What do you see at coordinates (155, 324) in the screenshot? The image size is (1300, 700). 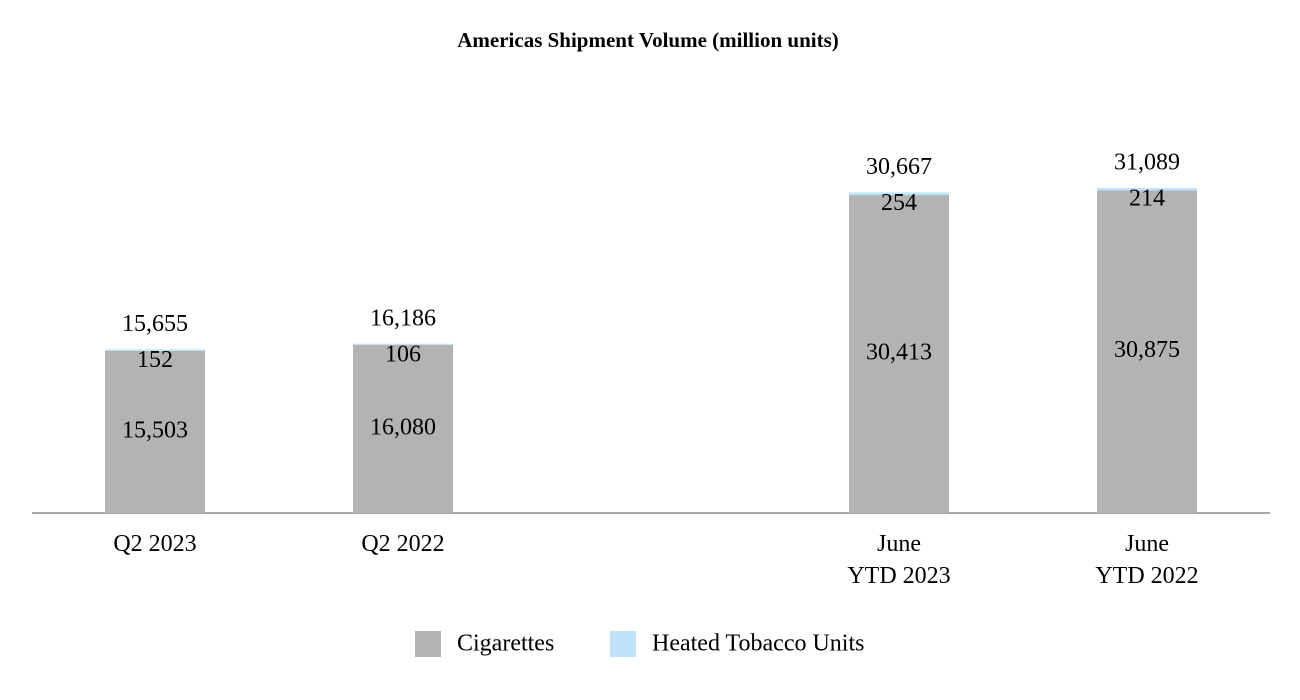 I see `total-label: 15,655` at bounding box center [155, 324].